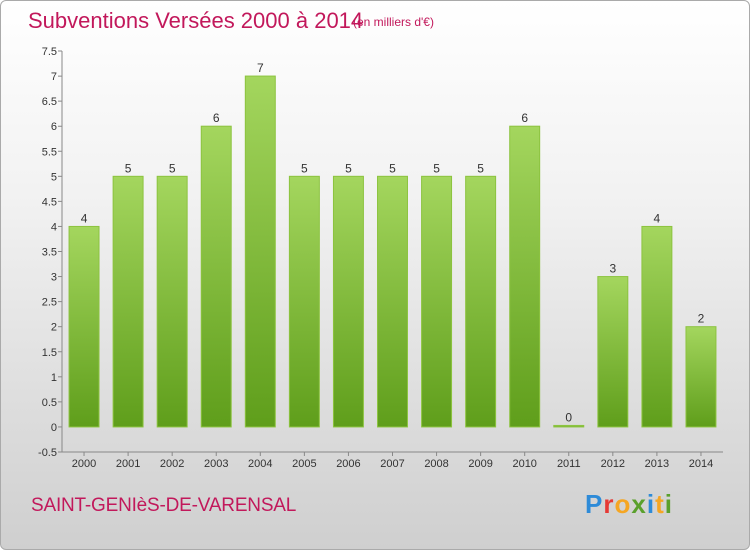  I want to click on x-tick-label: 2009, so click(480, 464).